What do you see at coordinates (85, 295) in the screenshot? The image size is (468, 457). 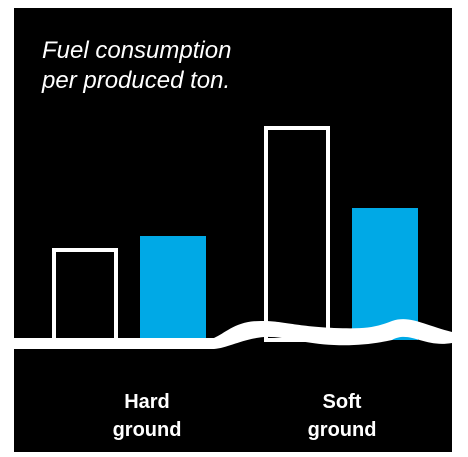 I see `bar-hard-outline` at bounding box center [85, 295].